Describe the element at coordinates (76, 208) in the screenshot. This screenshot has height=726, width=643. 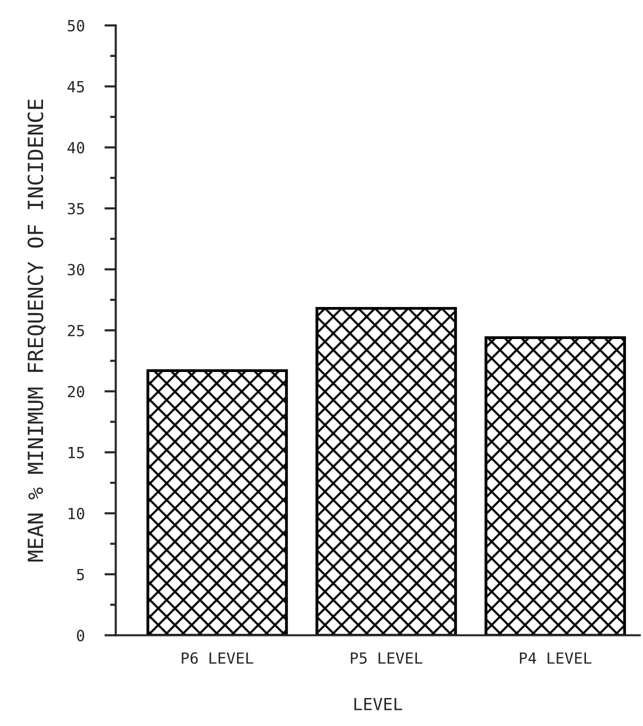
I see `y-tick-label: 35` at that location.